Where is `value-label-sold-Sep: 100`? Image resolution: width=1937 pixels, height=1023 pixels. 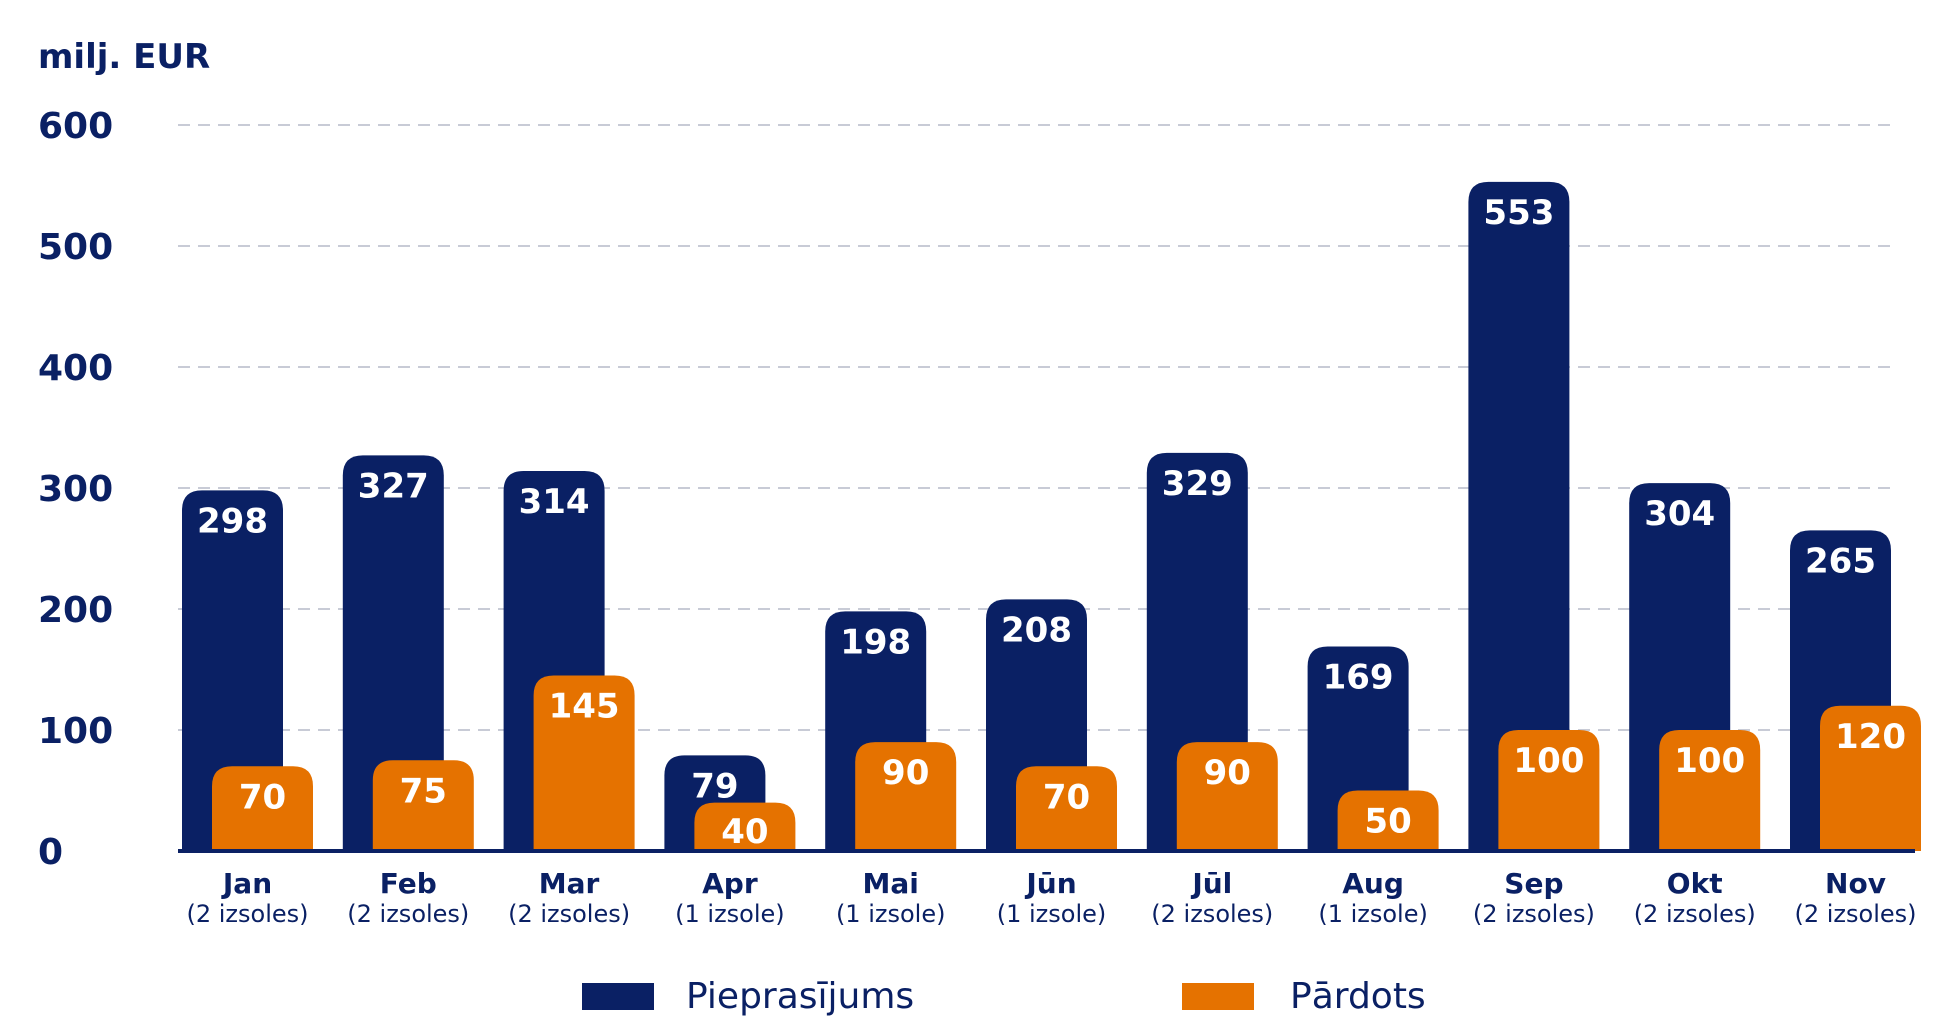
value-label-sold-Sep: 100 is located at coordinates (1548, 761).